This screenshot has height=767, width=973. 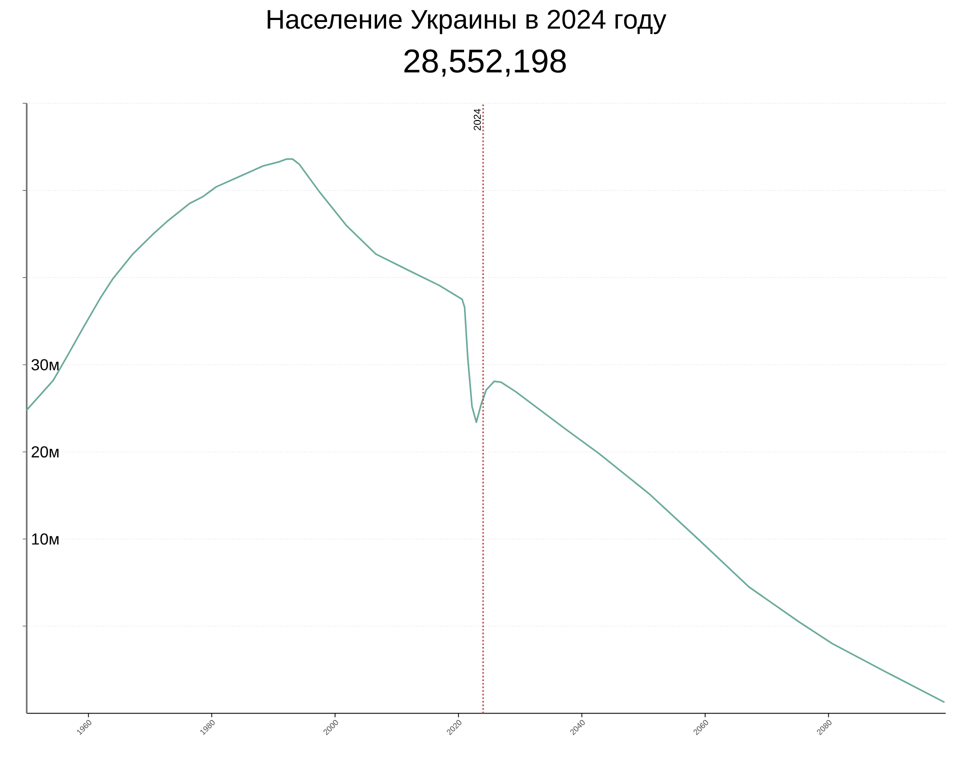 What do you see at coordinates (467, 22) in the screenshot?
I see `chart-title: Население Украины в 2024 году` at bounding box center [467, 22].